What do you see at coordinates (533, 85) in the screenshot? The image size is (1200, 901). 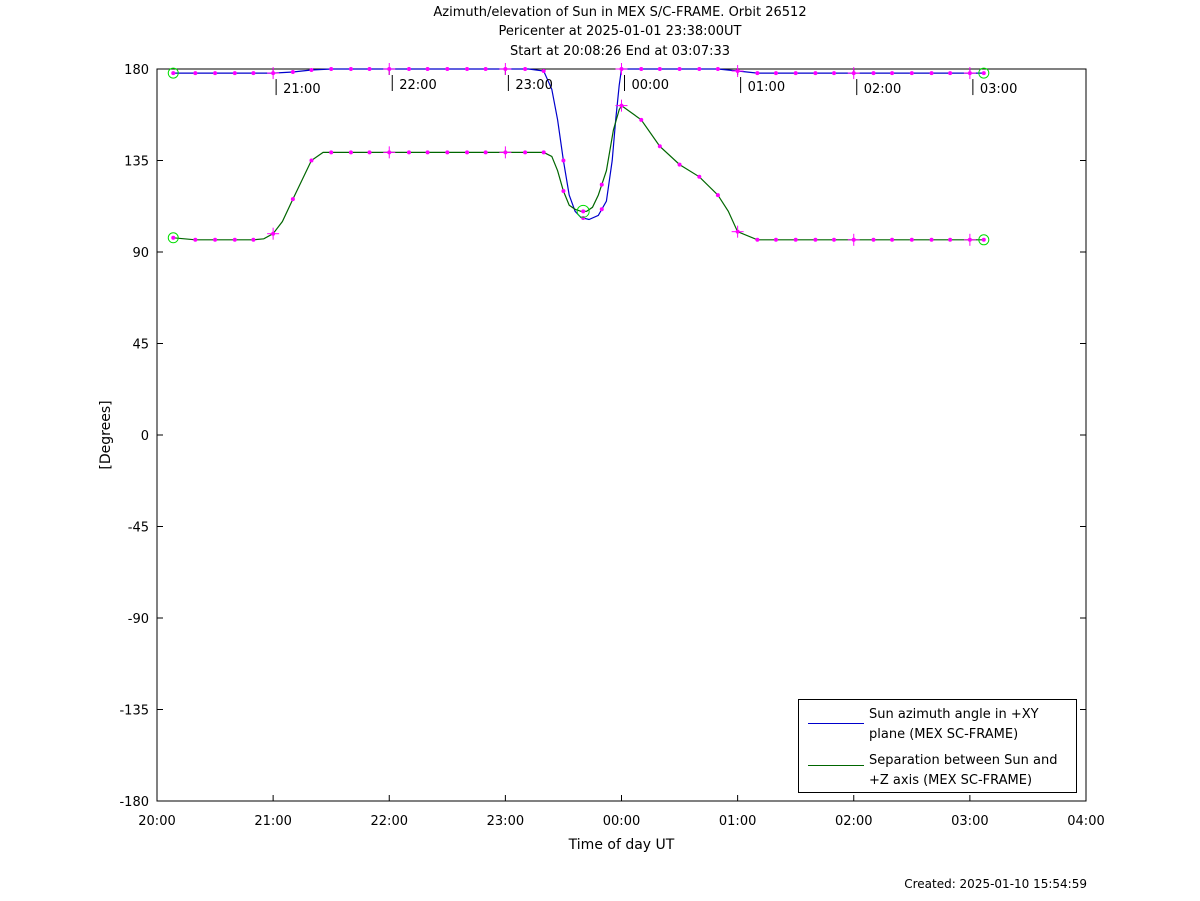 I see `hour-annotation-label: 23:00` at bounding box center [533, 85].